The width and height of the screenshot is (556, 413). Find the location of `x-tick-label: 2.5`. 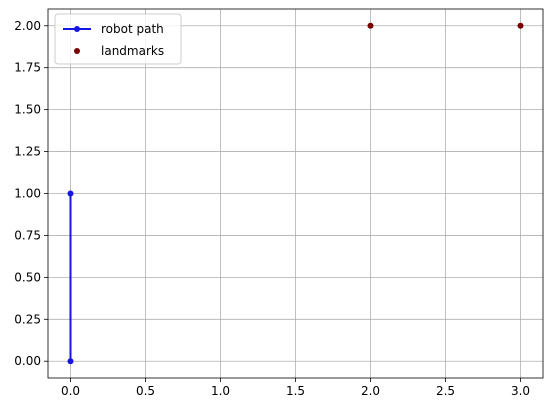

x-tick-label: 2.5 is located at coordinates (445, 391).